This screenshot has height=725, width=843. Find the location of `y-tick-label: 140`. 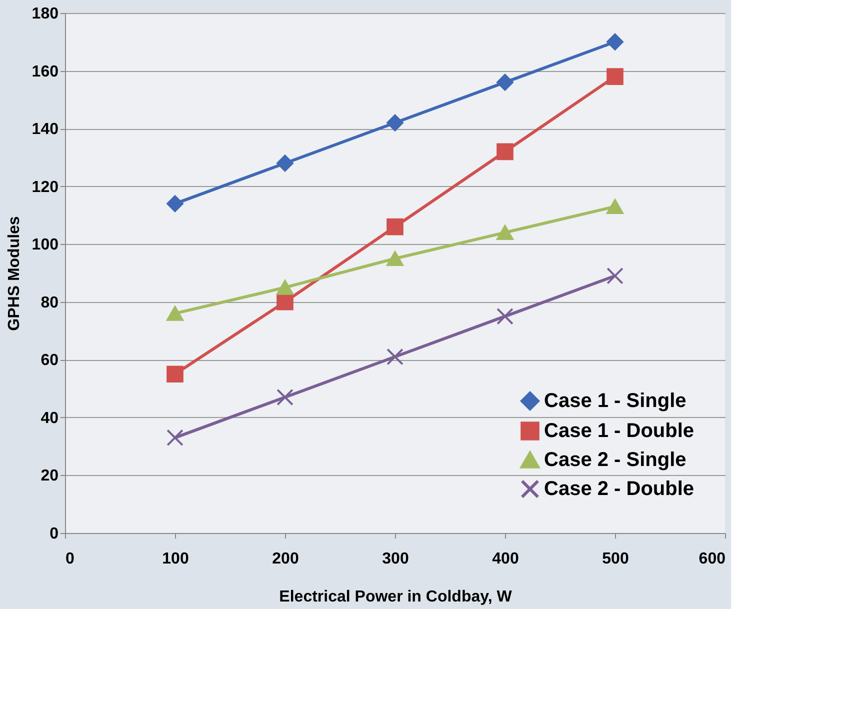

y-tick-label: 140 is located at coordinates (45, 129).